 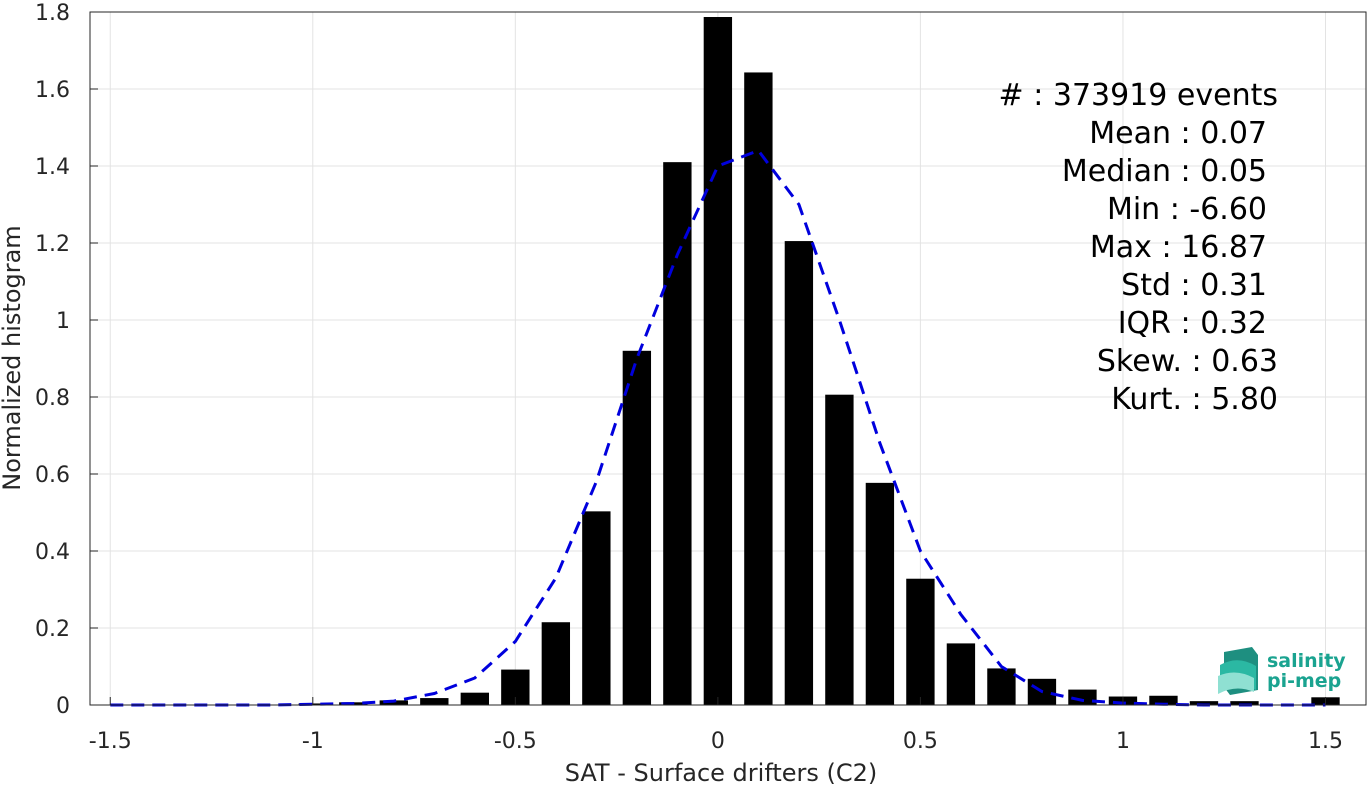 What do you see at coordinates (716, 725) in the screenshot?
I see `x-axis-ticks: -1.5 -1 -0.5 0 0.5 1 1.5` at bounding box center [716, 725].